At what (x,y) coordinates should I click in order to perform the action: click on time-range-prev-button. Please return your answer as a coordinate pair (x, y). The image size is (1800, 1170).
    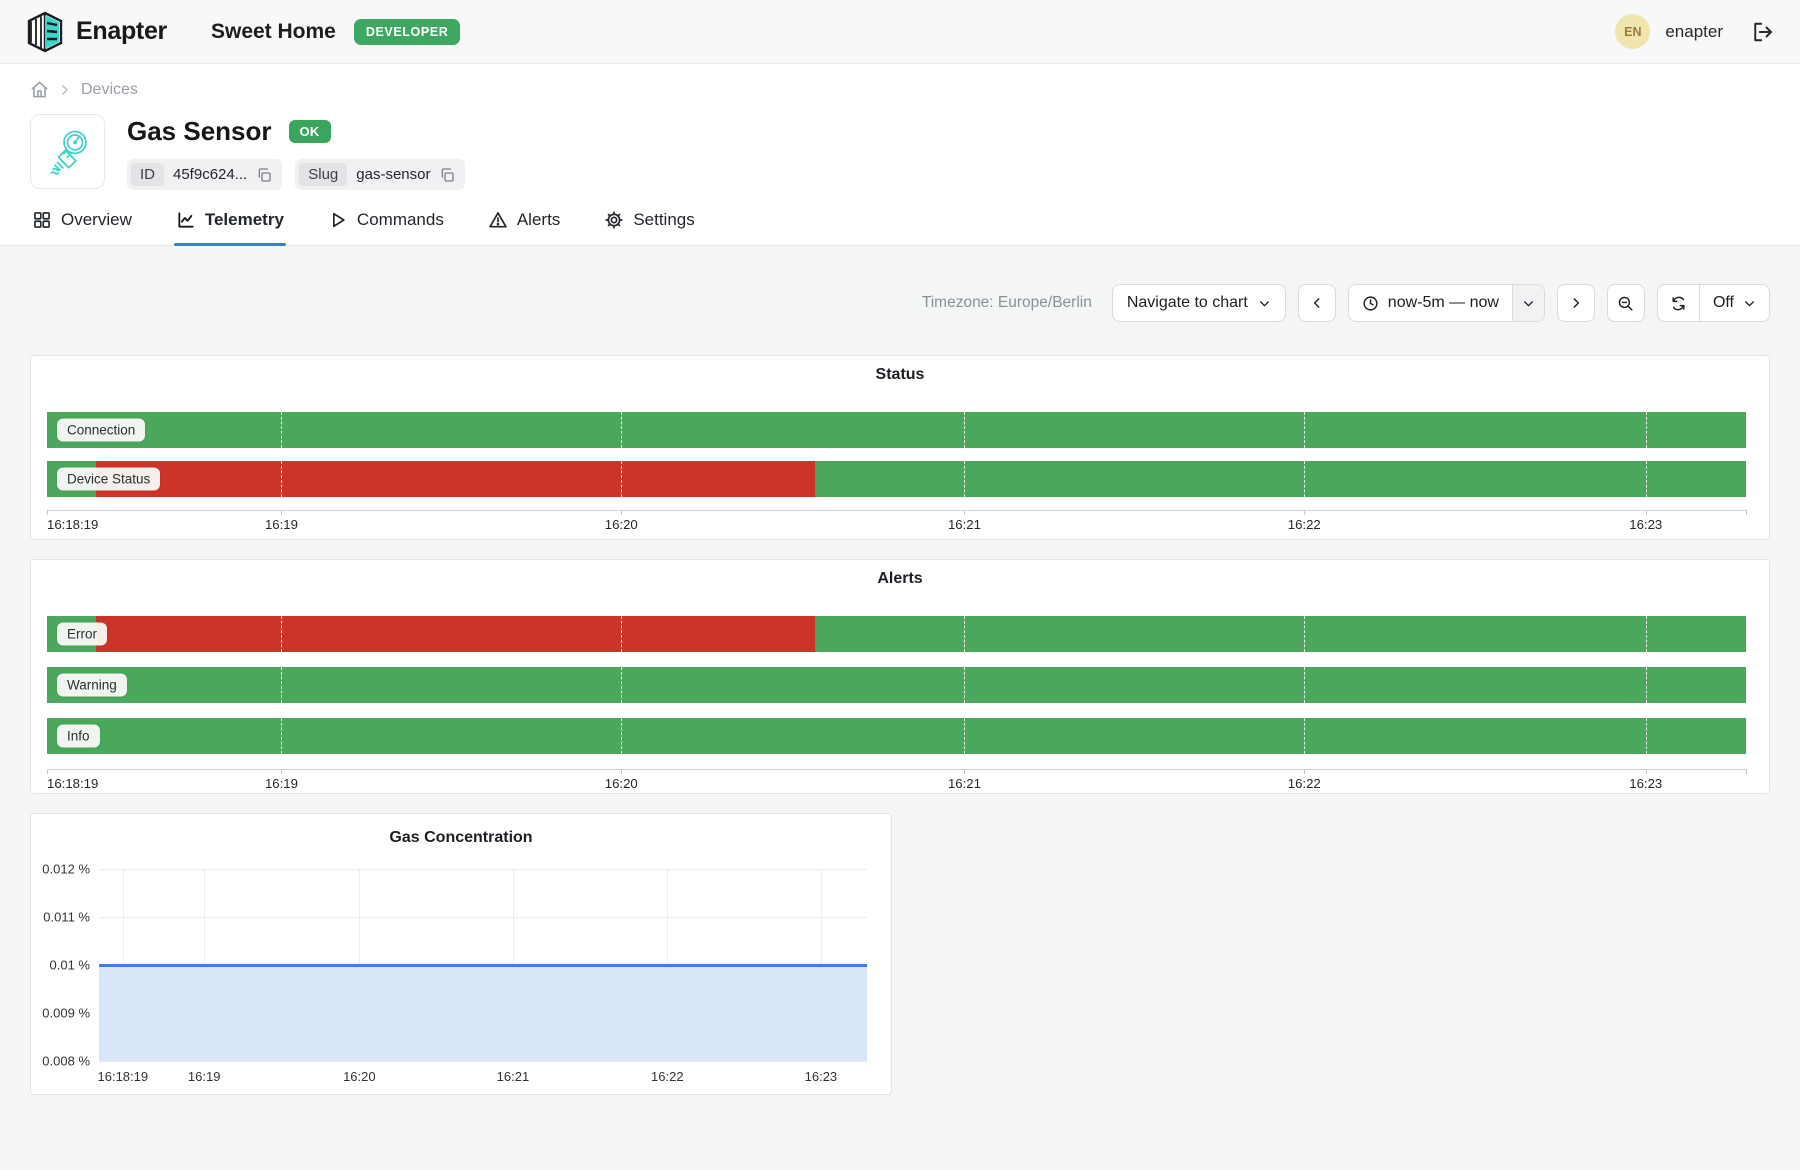
    Looking at the image, I should click on (1316, 303).